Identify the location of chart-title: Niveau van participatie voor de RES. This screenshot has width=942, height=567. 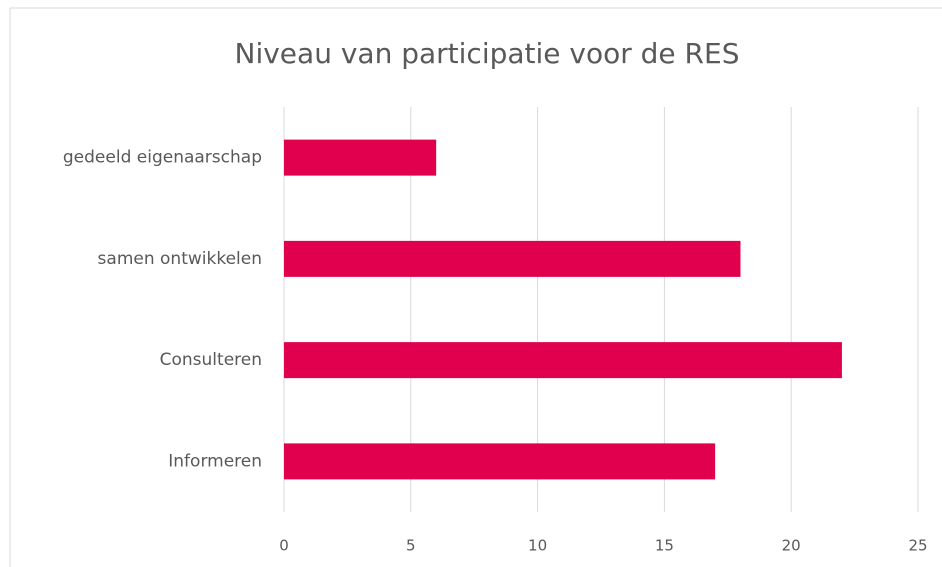
(487, 53).